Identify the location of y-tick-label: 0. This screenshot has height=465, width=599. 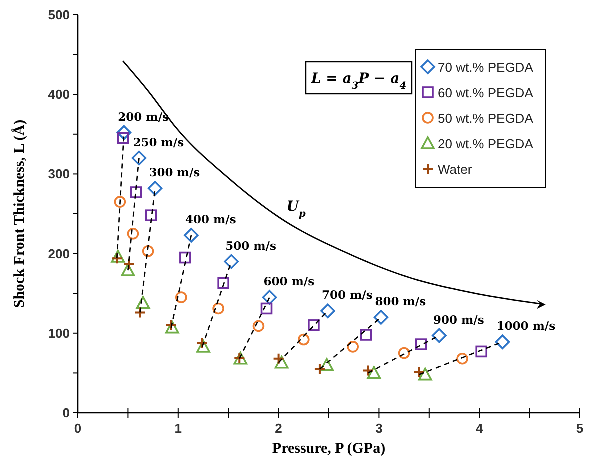
(66, 413).